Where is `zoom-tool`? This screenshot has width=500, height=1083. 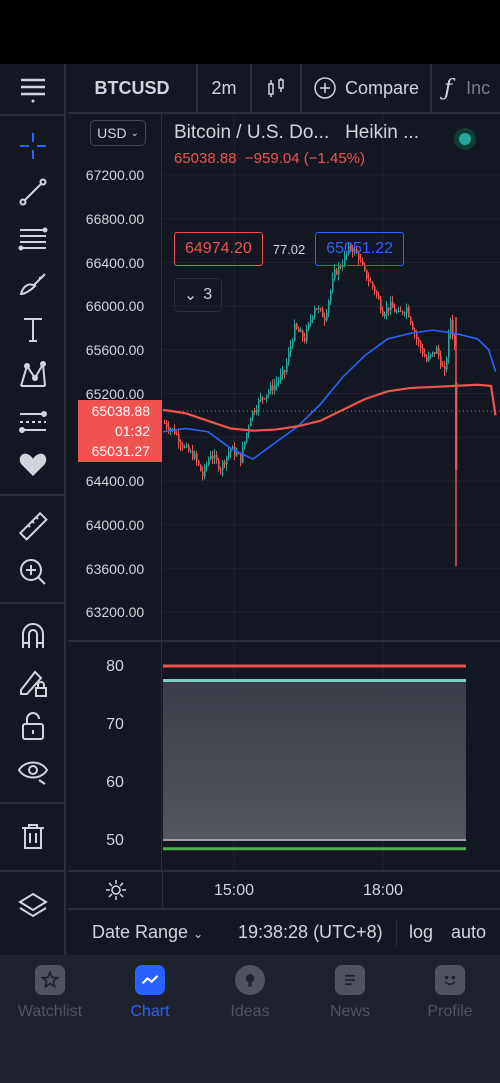
zoom-tool is located at coordinates (33, 572).